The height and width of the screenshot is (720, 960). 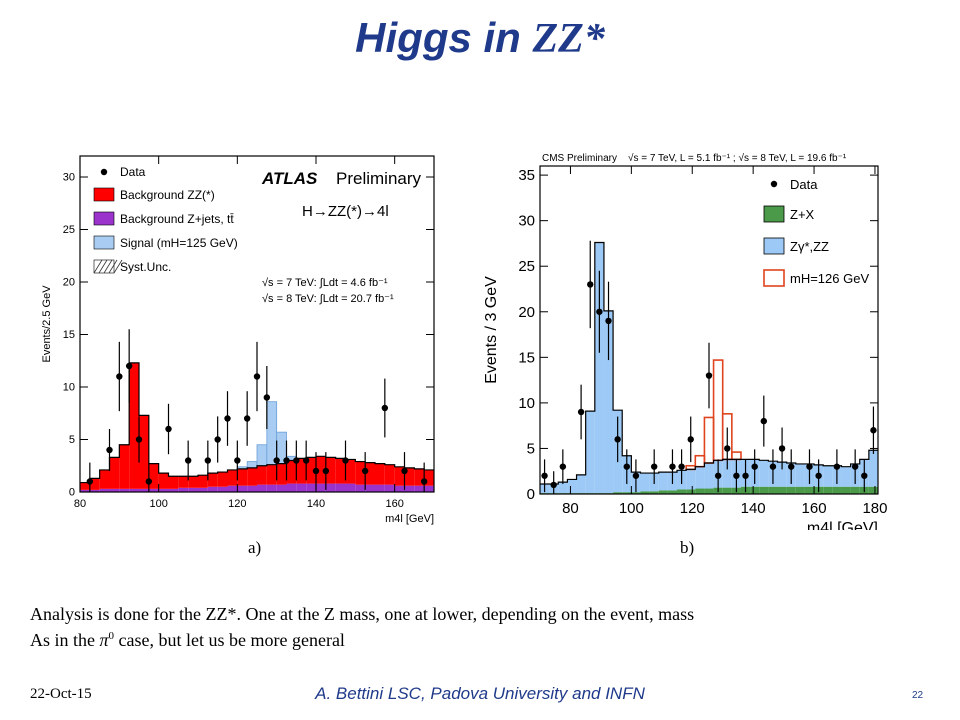 What do you see at coordinates (61, 694) in the screenshot?
I see `footer-date: 22-Oct-15` at bounding box center [61, 694].